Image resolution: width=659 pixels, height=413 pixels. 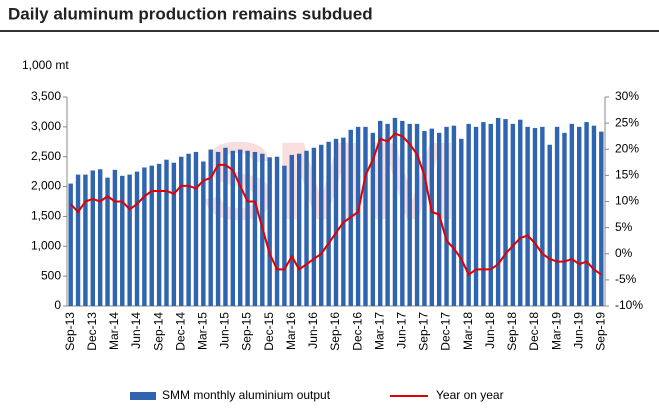 What do you see at coordinates (46, 156) in the screenshot?
I see `y-tick-label: 2,500` at bounding box center [46, 156].